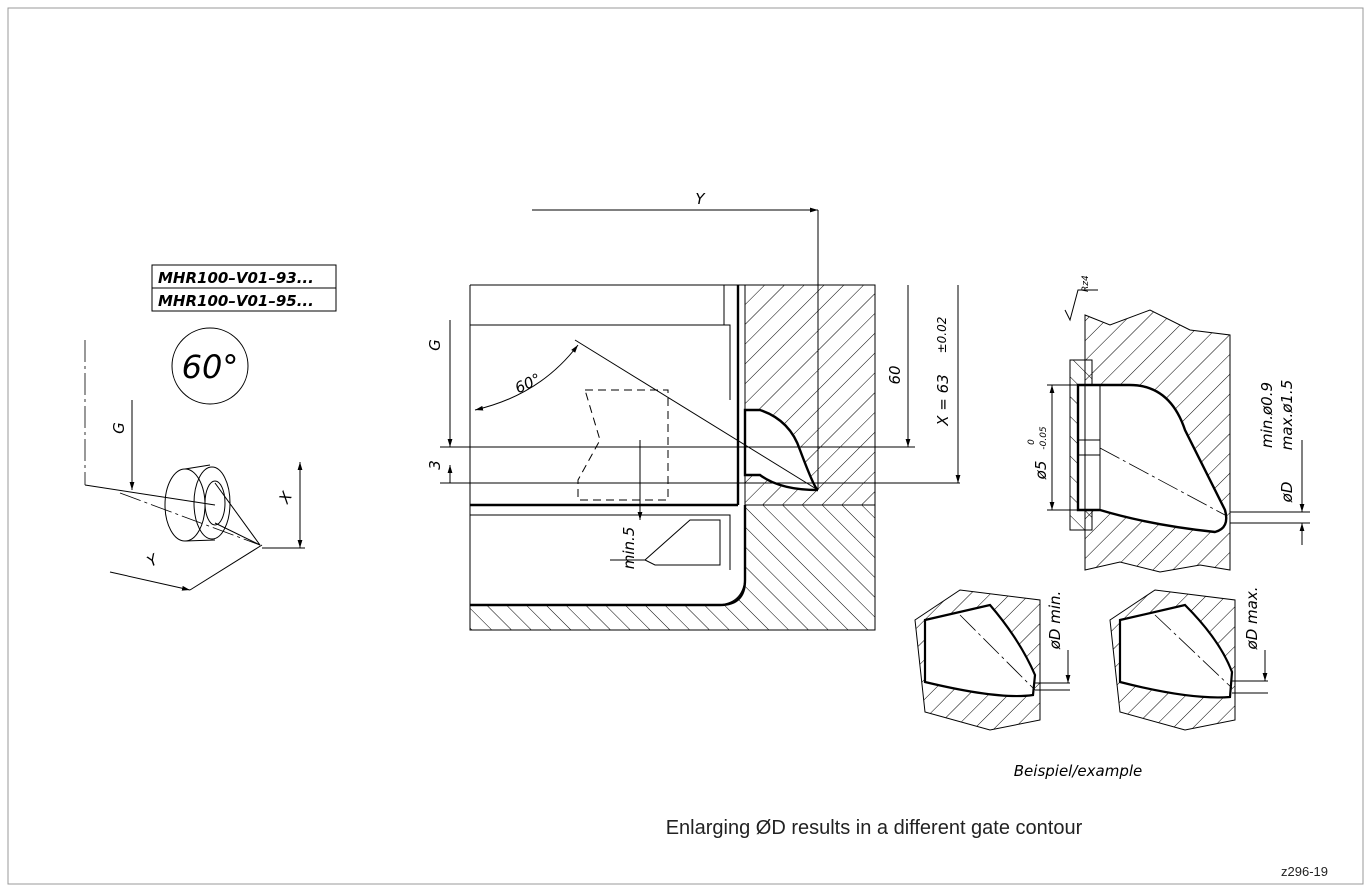 This screenshot has width=1371, height=892. What do you see at coordinates (895, 374) in the screenshot?
I see `dim-60: 60` at bounding box center [895, 374].